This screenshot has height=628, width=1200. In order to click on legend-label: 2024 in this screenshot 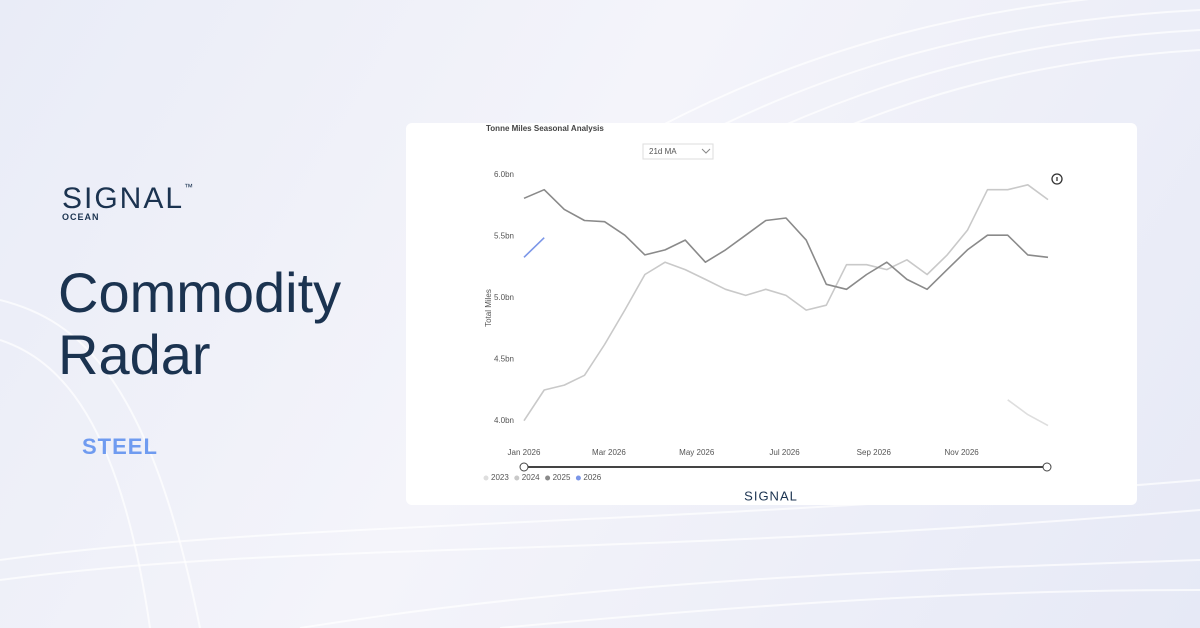, I will do `click(531, 477)`.